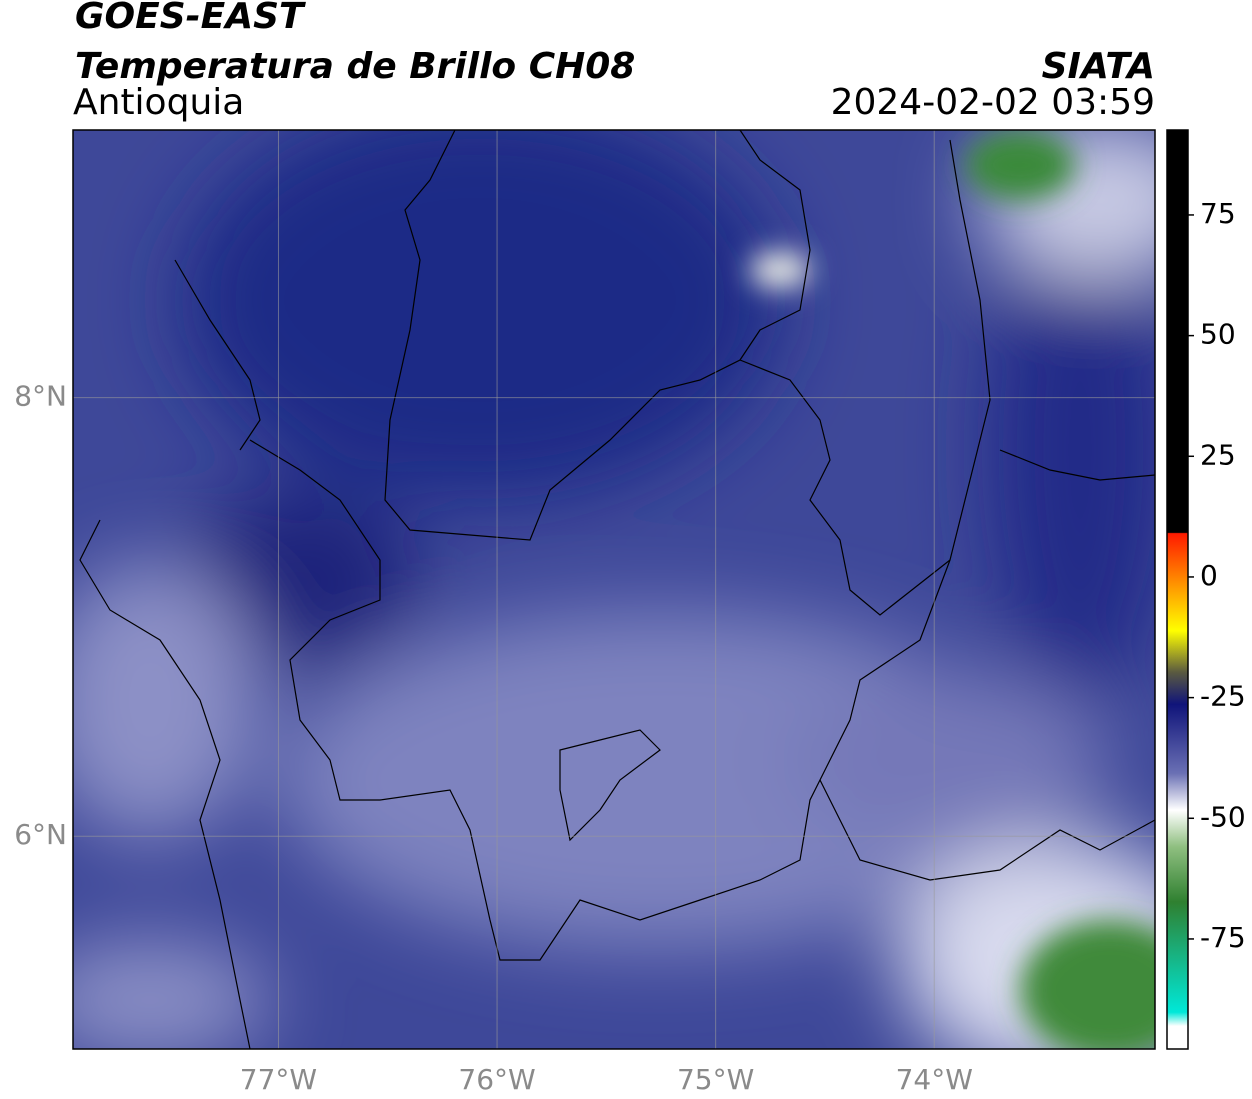 This screenshot has height=1099, width=1252. I want to click on colorbar-tick-label: 50, so click(1218, 334).